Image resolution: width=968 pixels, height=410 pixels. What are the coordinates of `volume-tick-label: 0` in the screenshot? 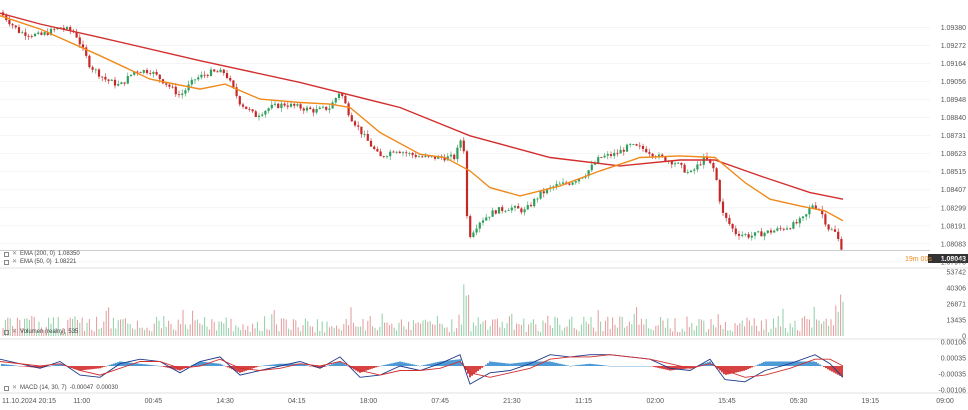 It's located at (964, 337).